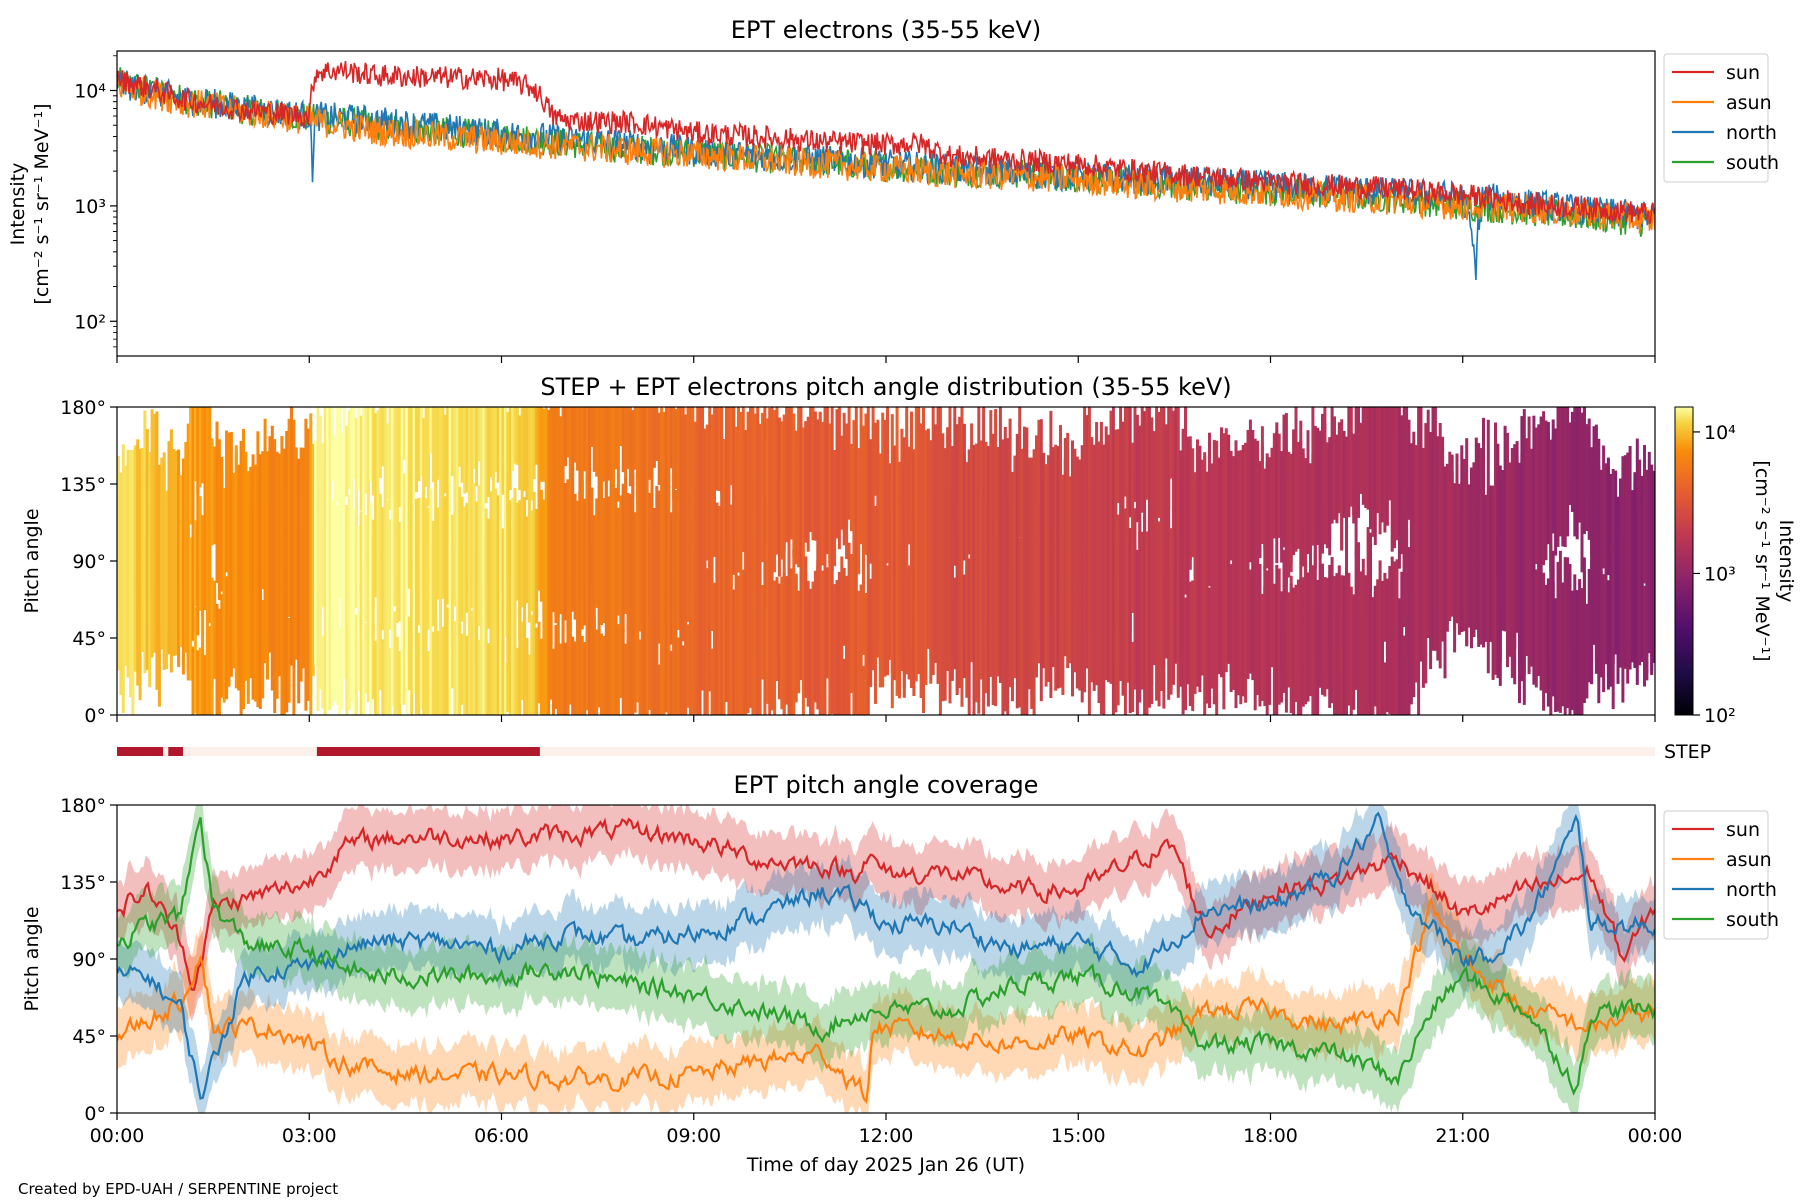 The width and height of the screenshot is (1800, 1200). I want to click on coverage-legend-label-sun: sun, so click(1743, 830).